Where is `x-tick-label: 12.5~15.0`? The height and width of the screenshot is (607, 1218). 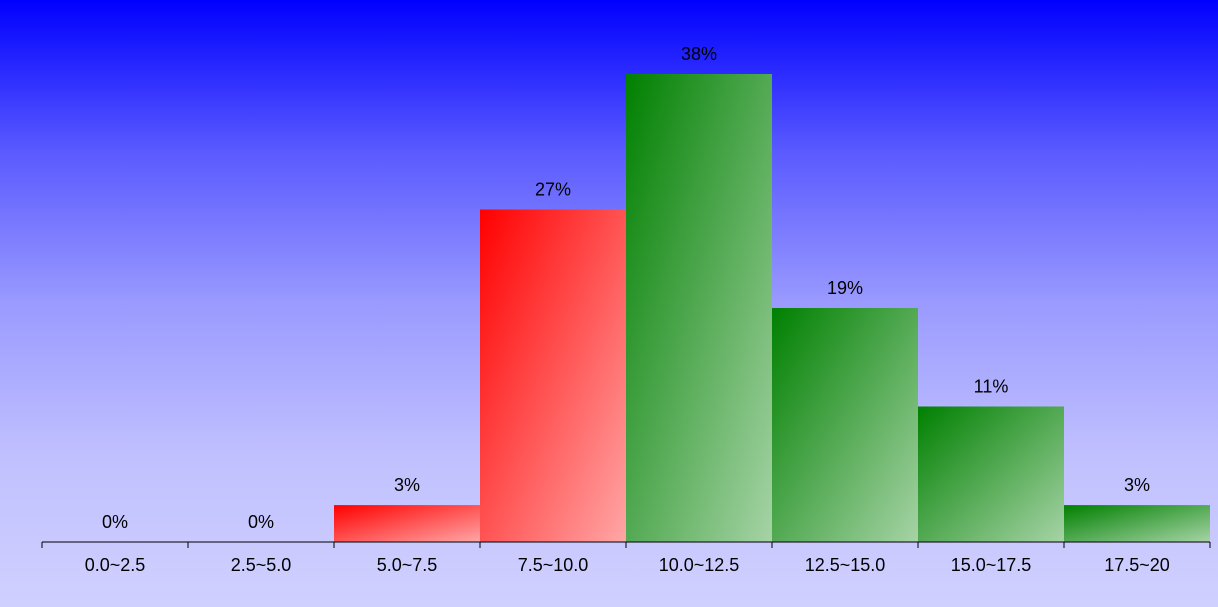
x-tick-label: 12.5~15.0 is located at coordinates (845, 565).